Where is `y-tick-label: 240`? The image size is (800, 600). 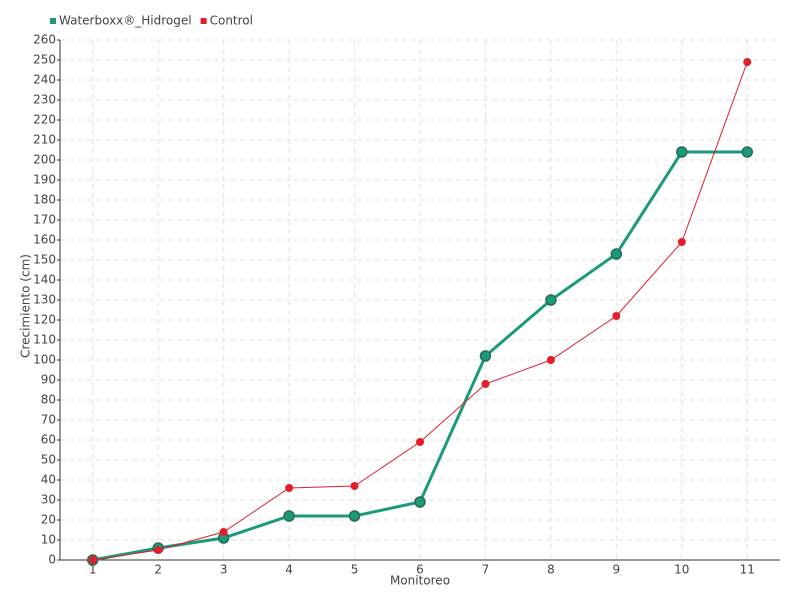
y-tick-label: 240 is located at coordinates (44, 80).